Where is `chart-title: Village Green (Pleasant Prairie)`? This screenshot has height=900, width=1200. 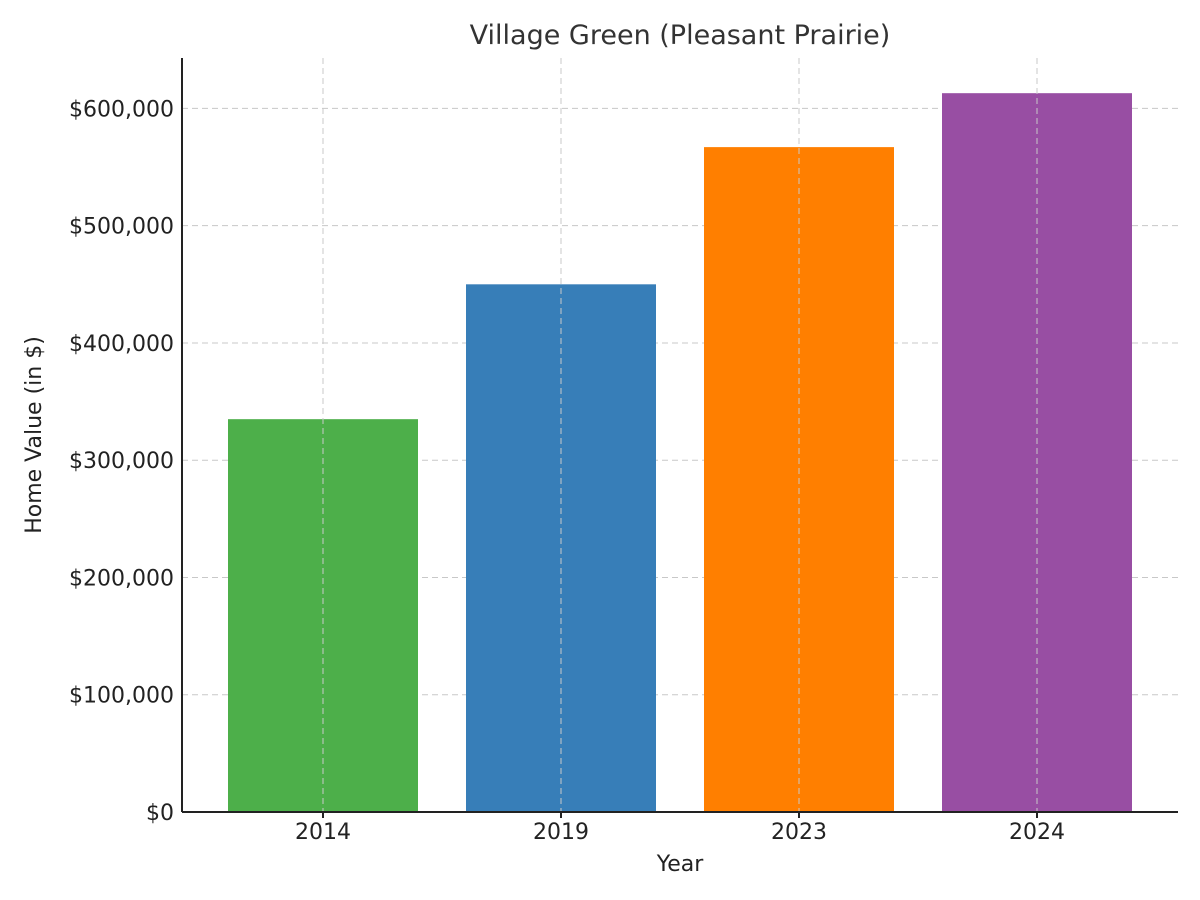 chart-title: Village Green (Pleasant Prairie) is located at coordinates (680, 35).